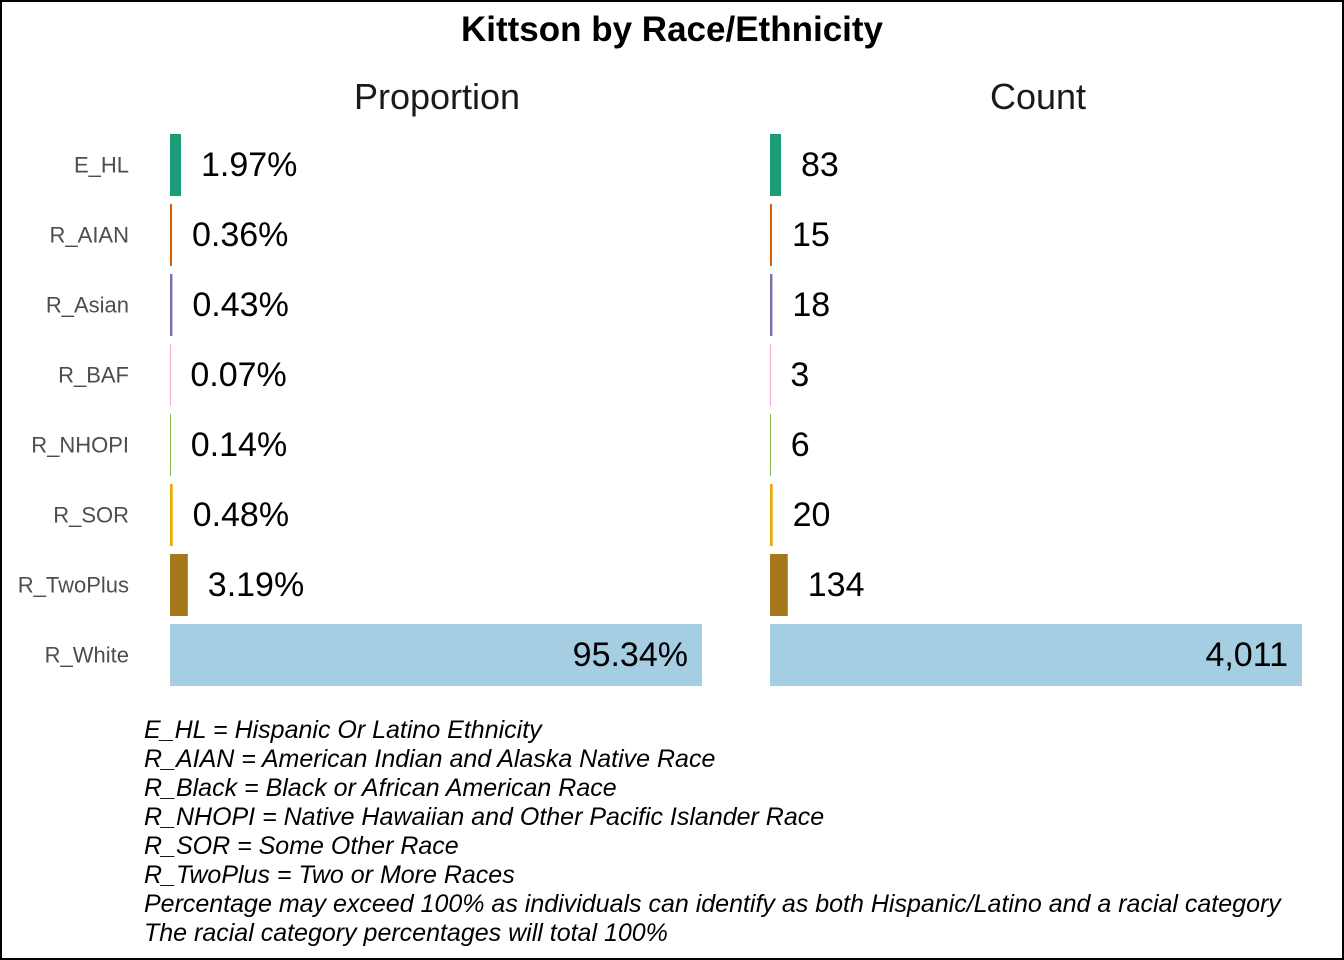  What do you see at coordinates (87, 655) in the screenshot?
I see `category-label: R_White` at bounding box center [87, 655].